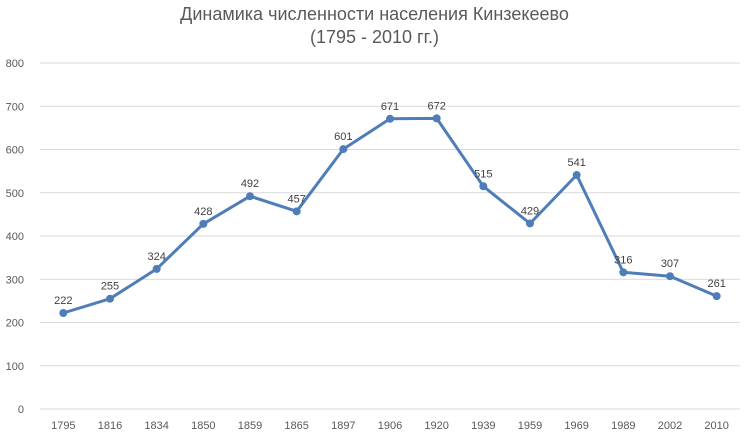 This screenshot has width=749, height=440. Describe the element at coordinates (15, 151) in the screenshot. I see `y-tick-label: 600` at that location.